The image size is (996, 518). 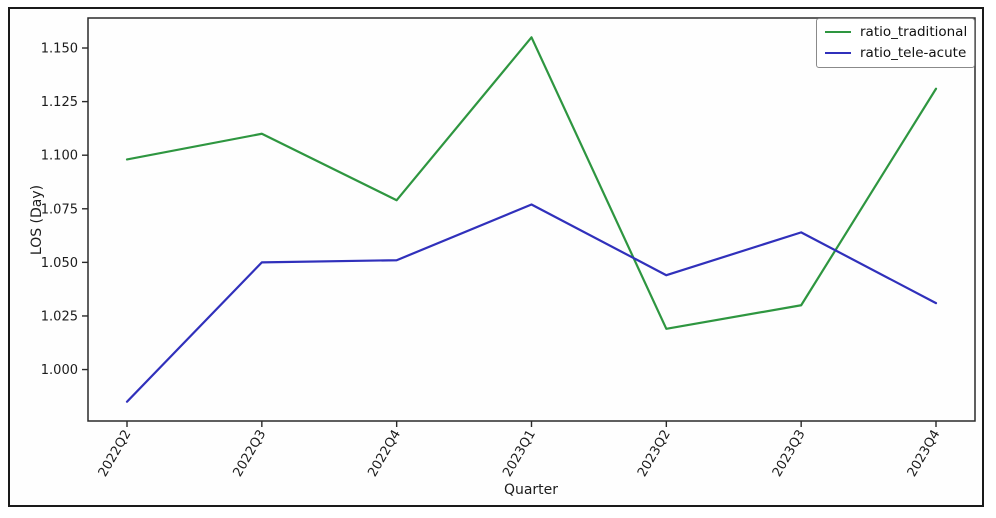 What do you see at coordinates (914, 32) in the screenshot?
I see `legend-label-traditional: ratio_traditional` at bounding box center [914, 32].